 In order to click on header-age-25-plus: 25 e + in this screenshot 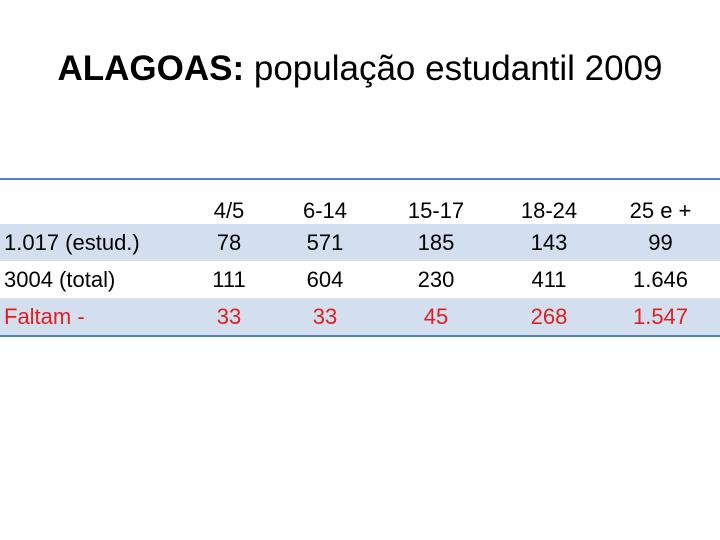, I will do `click(660, 210)`.